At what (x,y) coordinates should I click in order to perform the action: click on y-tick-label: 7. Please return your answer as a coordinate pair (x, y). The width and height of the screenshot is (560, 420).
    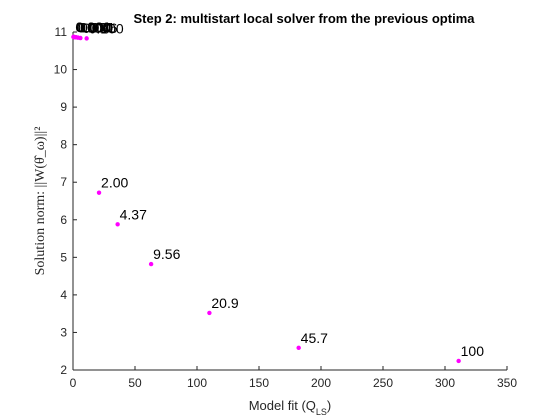
    Looking at the image, I should click on (63, 182).